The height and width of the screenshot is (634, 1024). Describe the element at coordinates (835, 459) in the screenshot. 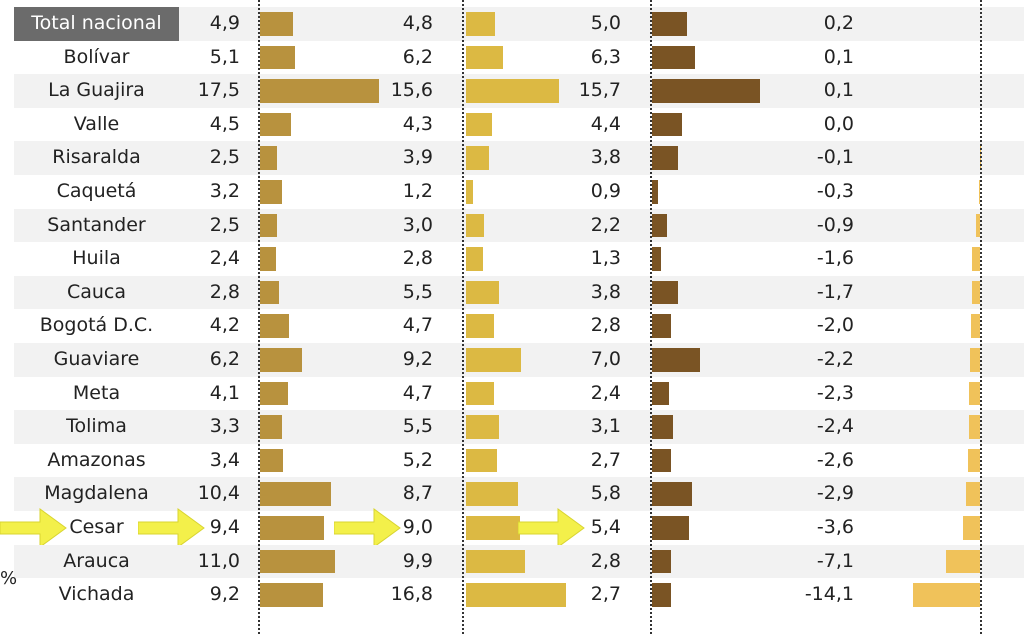

I see `value-label-col4: -2,6` at that location.